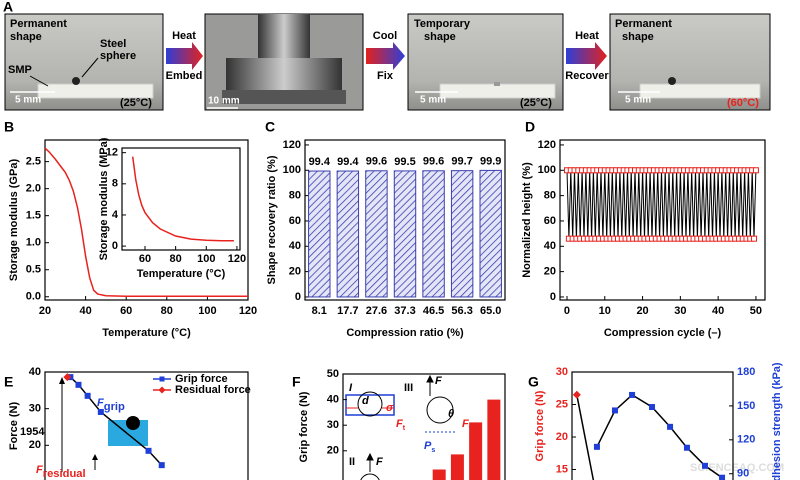  Describe the element at coordinates (167, 311) in the screenshot. I see `x-tick-label: 80` at that location.